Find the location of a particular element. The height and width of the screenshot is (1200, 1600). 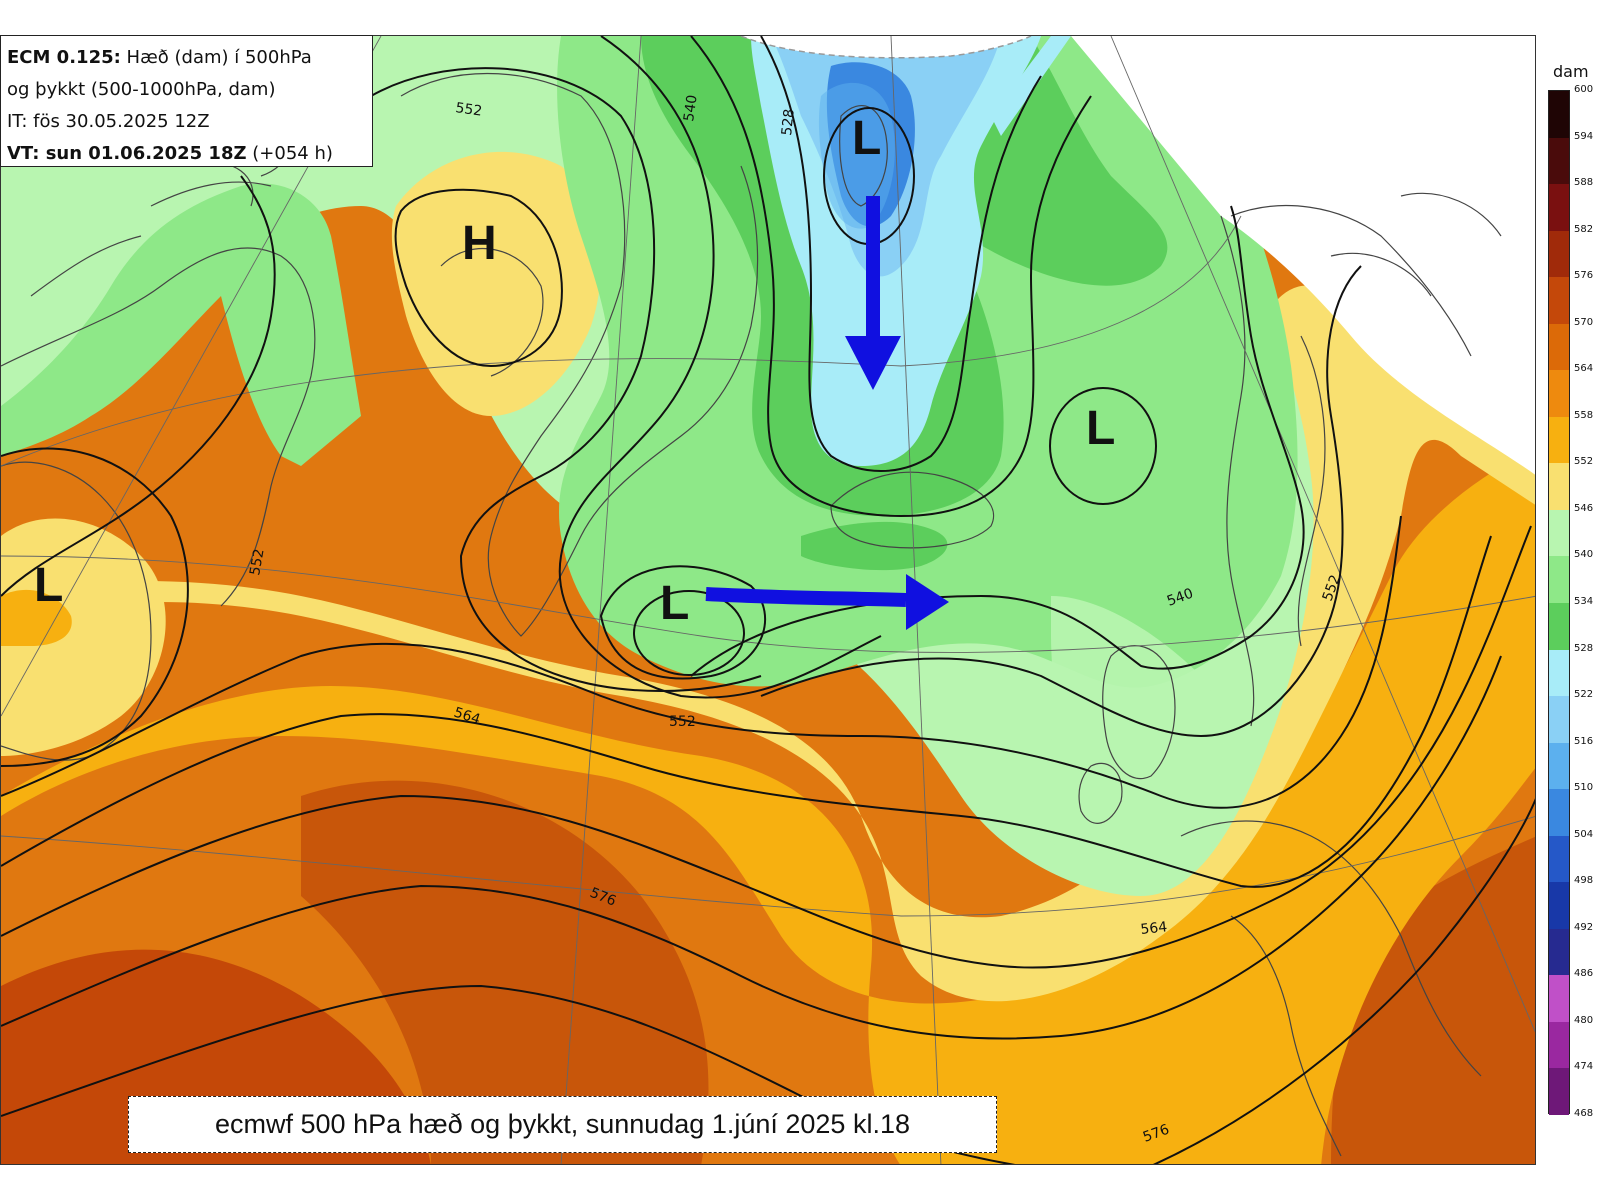

valid-time-line: VT: sun 01.06.2025 18Z (+054 h) is located at coordinates (186, 154).